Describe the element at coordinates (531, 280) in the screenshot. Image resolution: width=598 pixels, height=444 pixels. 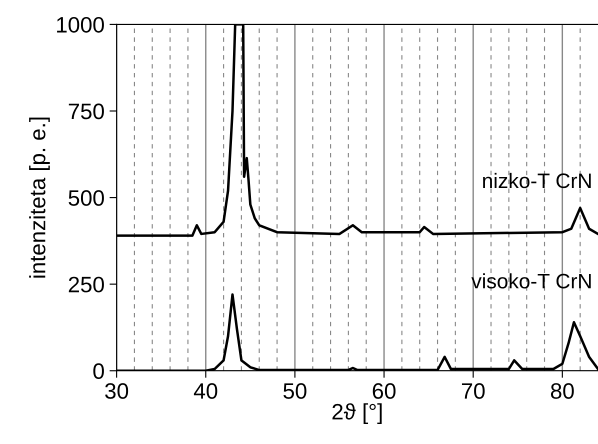
I see `series-label: visoko-T CrN` at that location.